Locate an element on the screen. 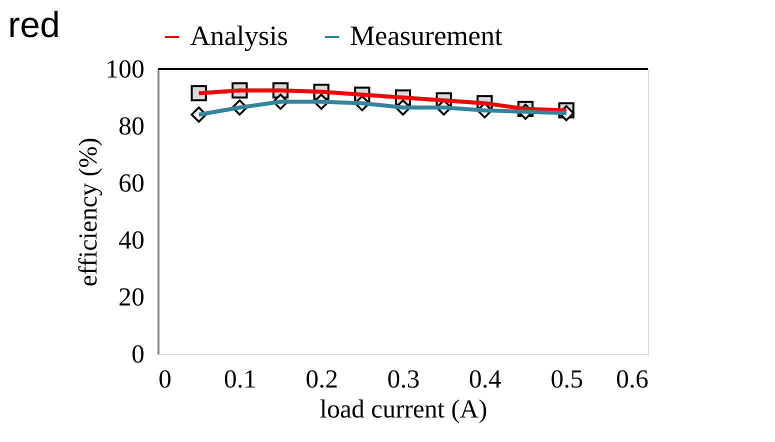 This screenshot has height=442, width=775. text: red is located at coordinates (34, 24).